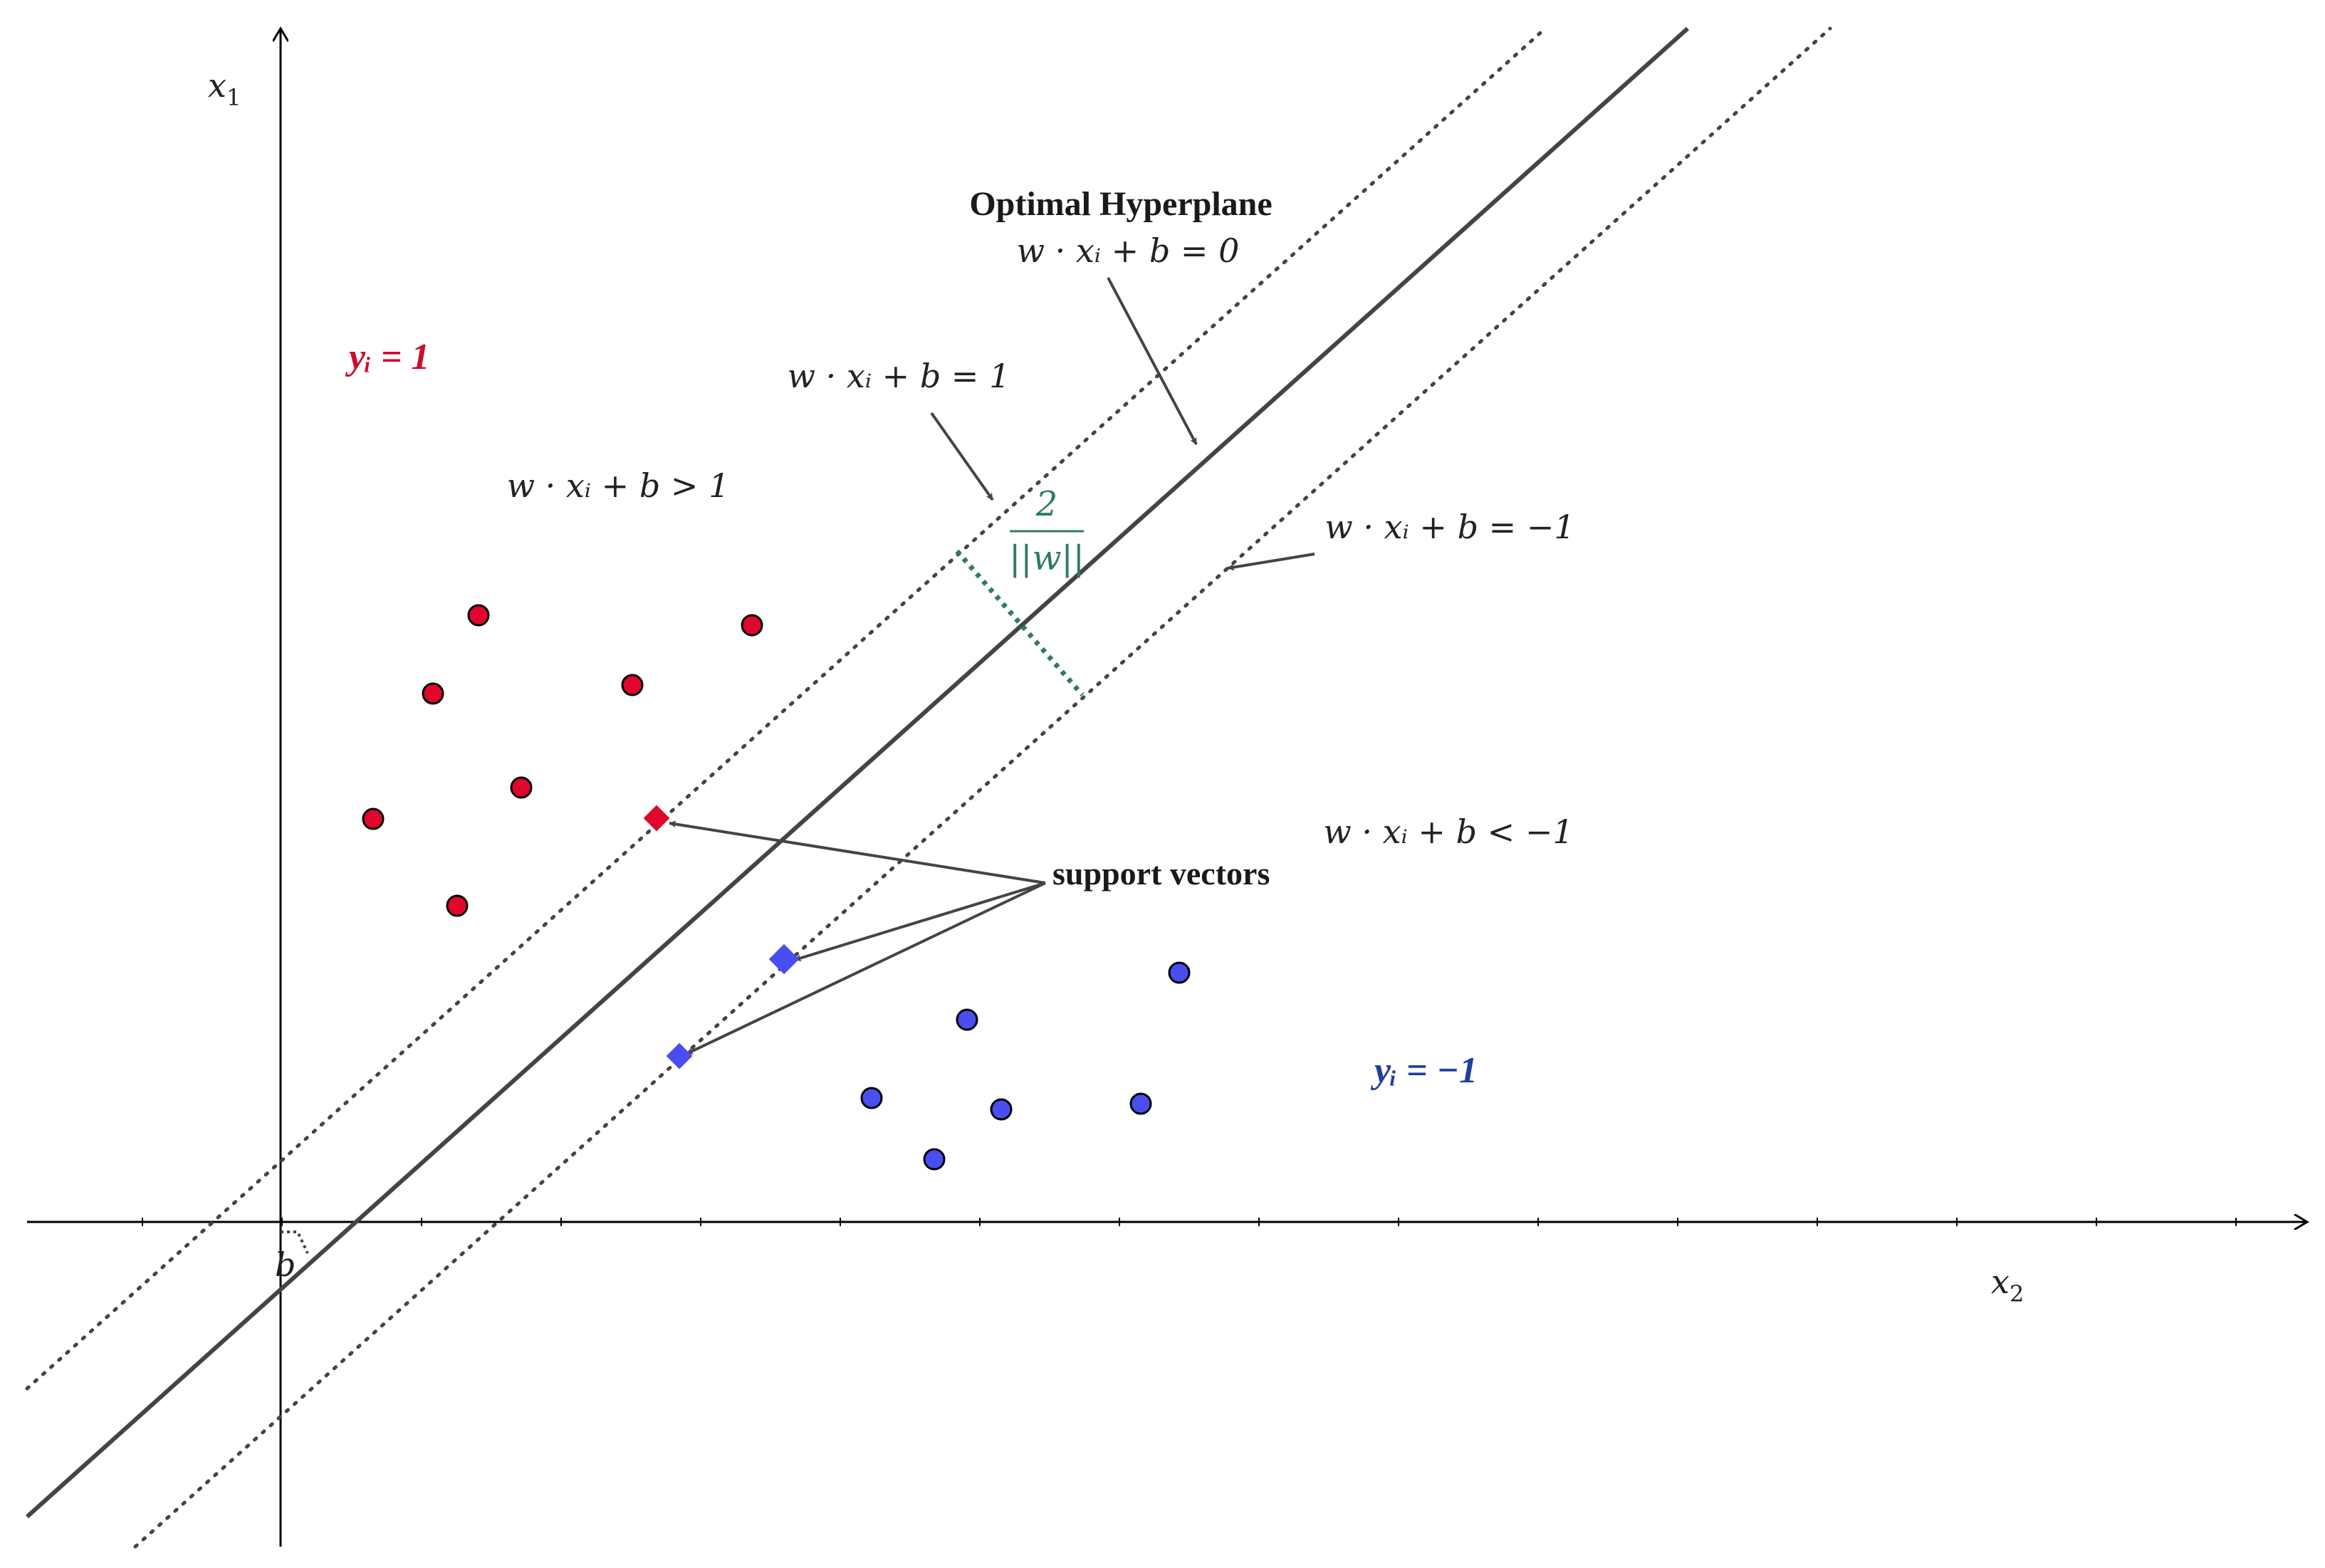 Image resolution: width=2325 pixels, height=1568 pixels. Describe the element at coordinates (1020, 623) in the screenshot. I see `margin-width-indicator` at that location.